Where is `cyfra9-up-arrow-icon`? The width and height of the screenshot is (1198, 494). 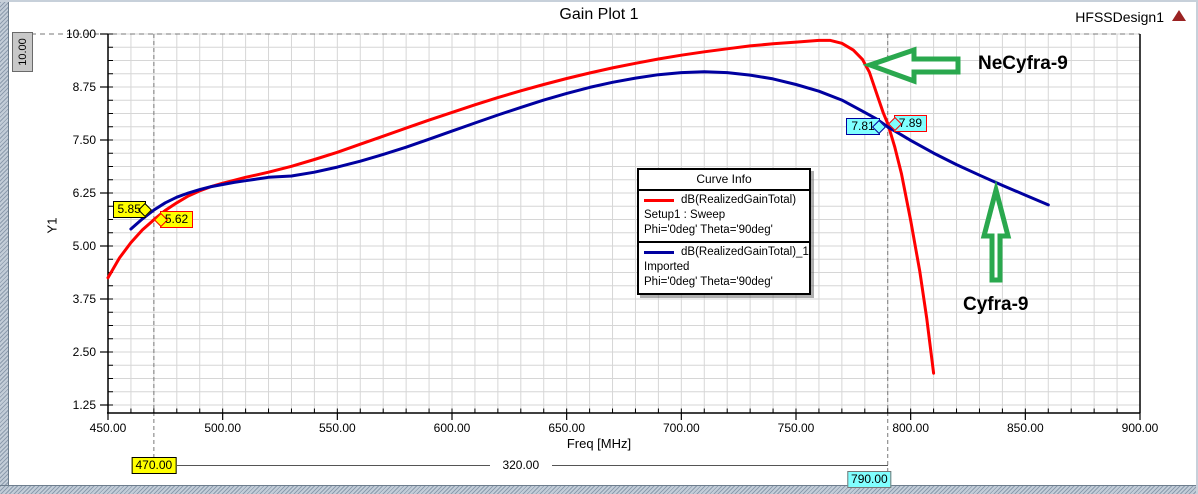
cyfra9-up-arrow-icon is located at coordinates (996, 231).